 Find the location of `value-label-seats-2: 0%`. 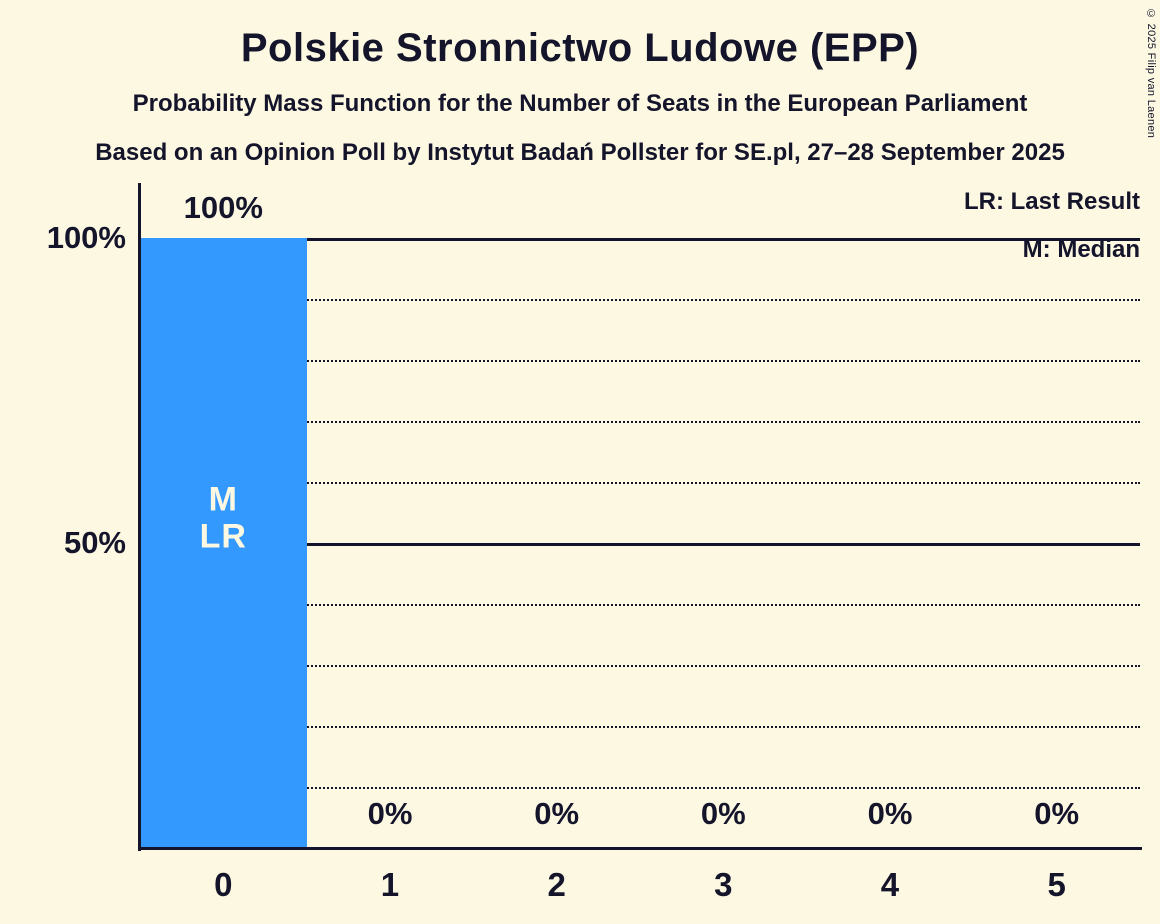

value-label-seats-2: 0% is located at coordinates (557, 813).